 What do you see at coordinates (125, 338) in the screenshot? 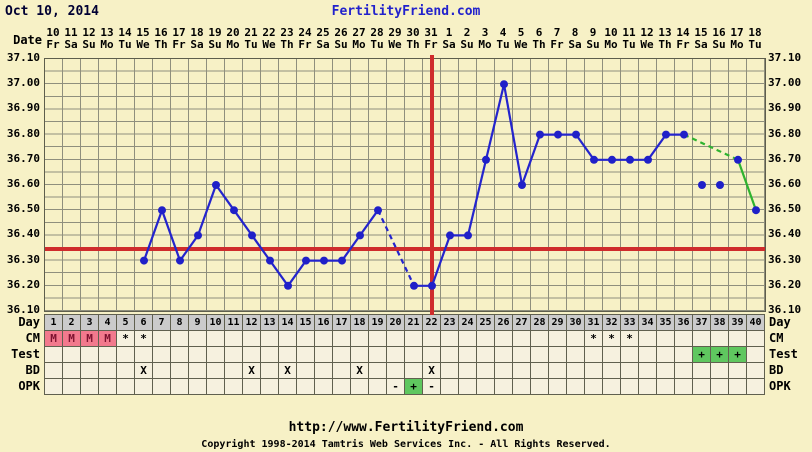
I see `cell-cm-day-5: *` at bounding box center [125, 338].